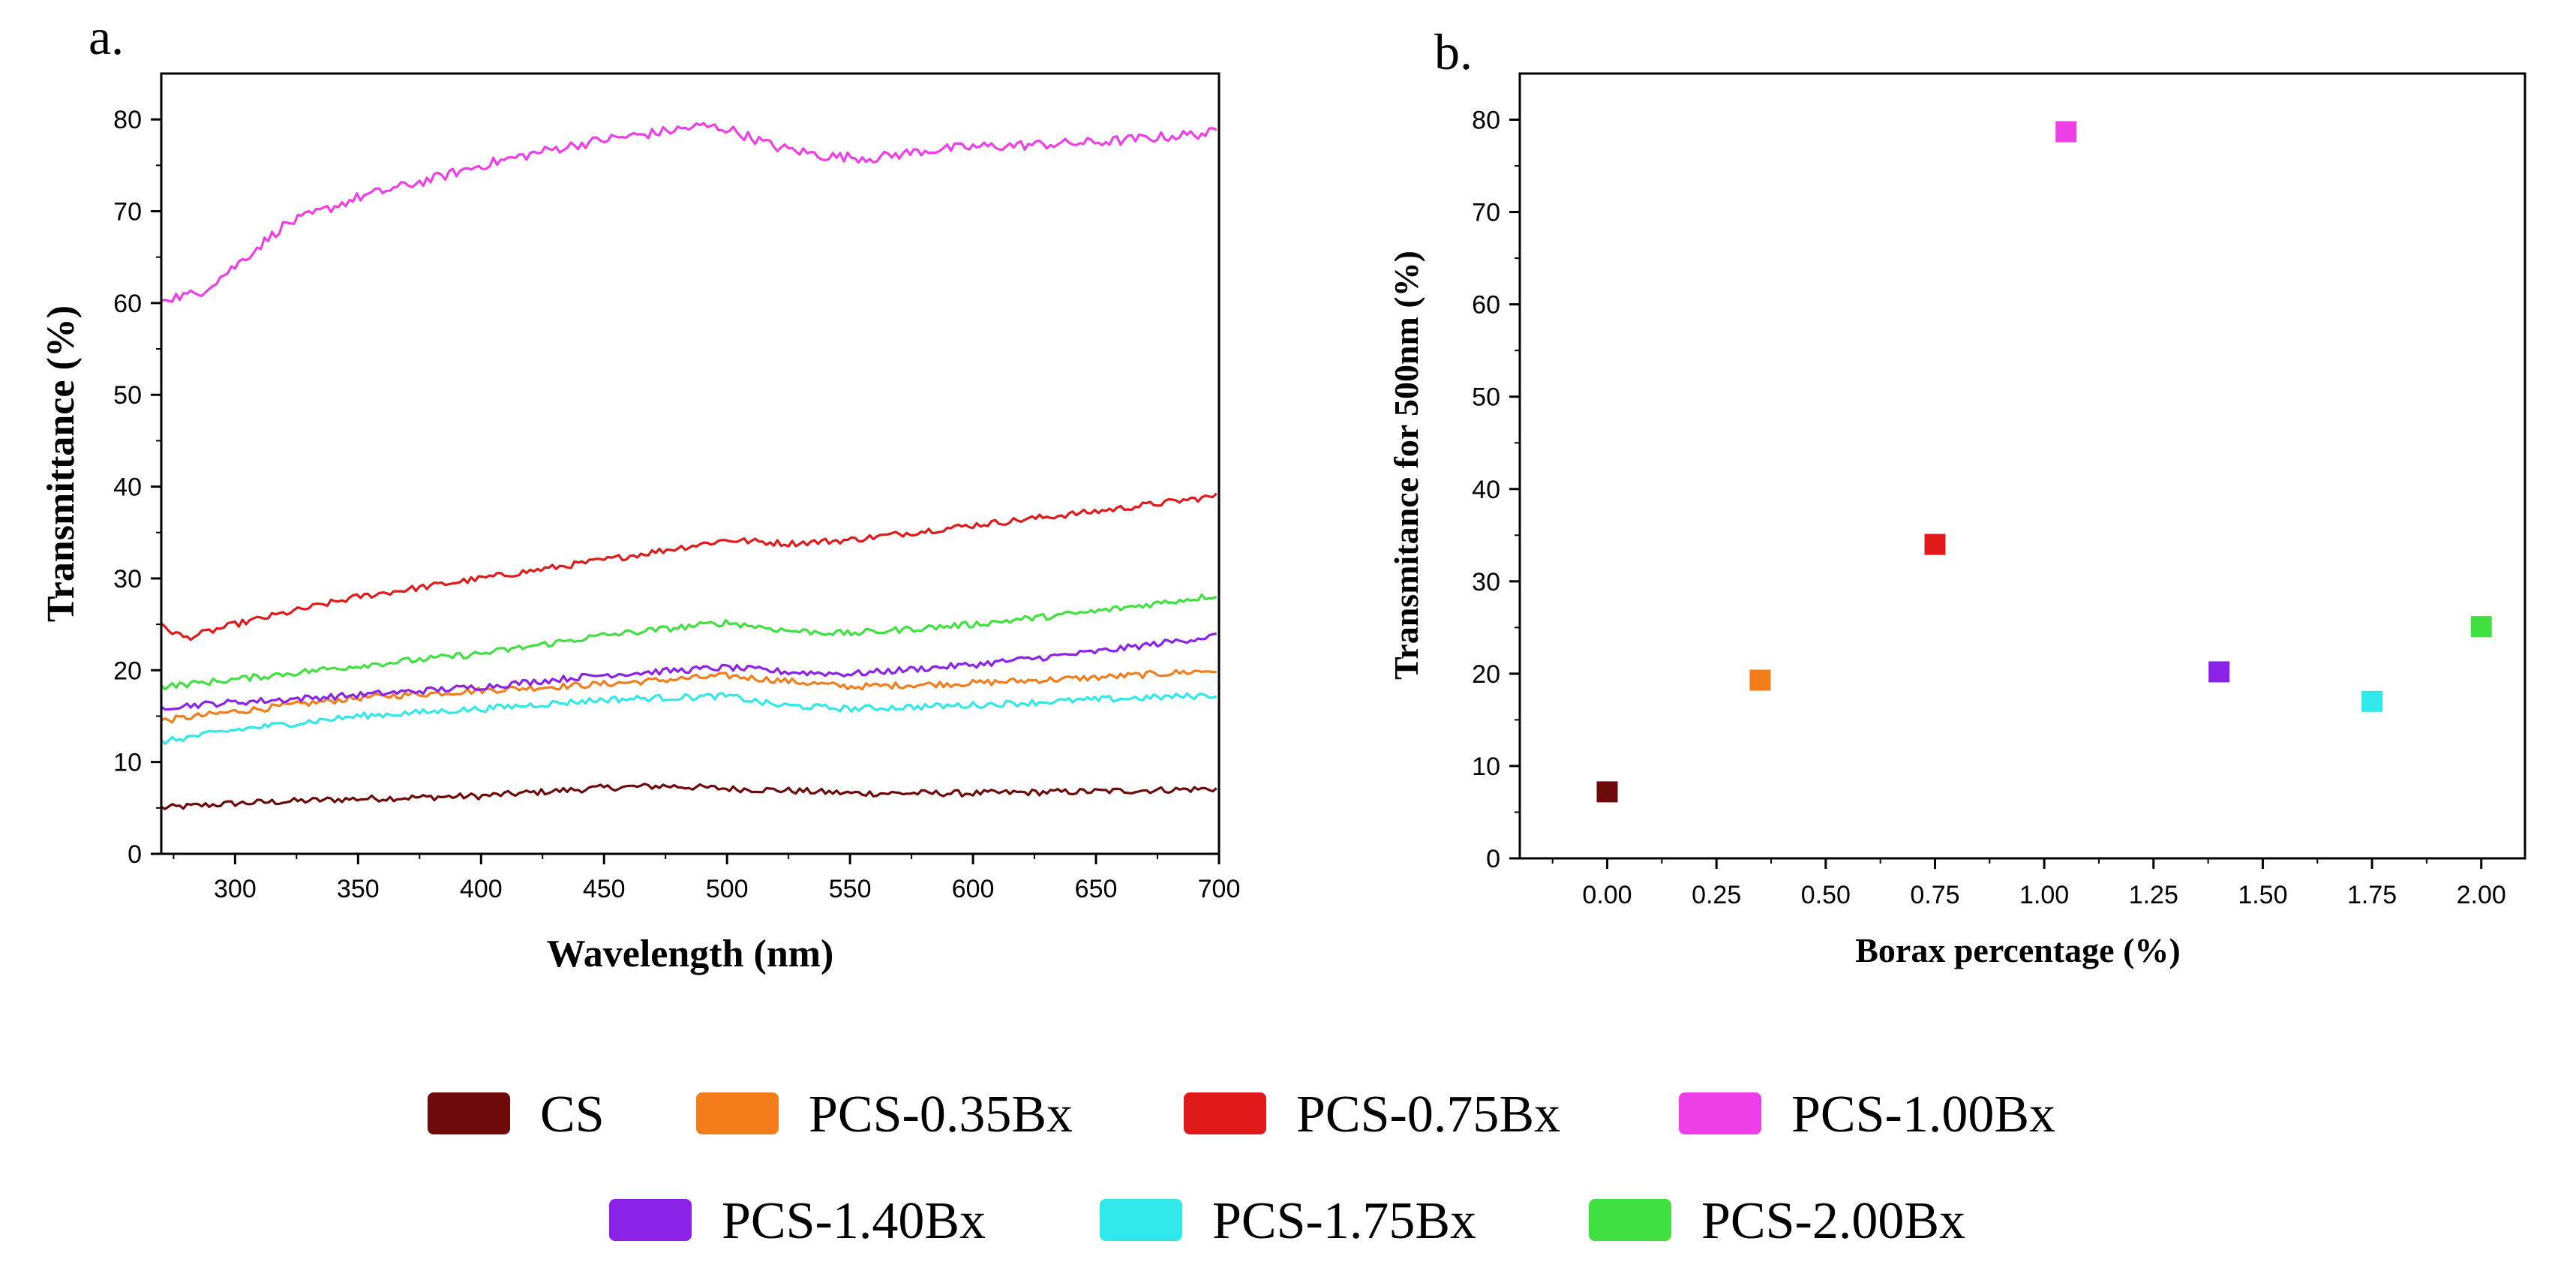  I want to click on legend-label: PCS-0.75Bx, so click(1428, 1114).